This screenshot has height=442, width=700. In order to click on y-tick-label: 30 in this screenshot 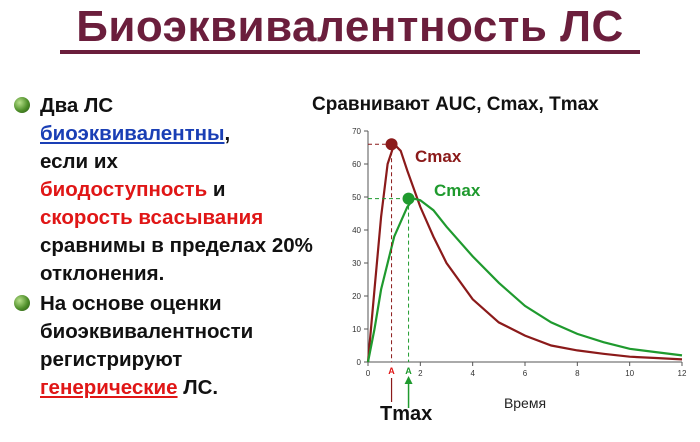, I will do `click(356, 263)`.